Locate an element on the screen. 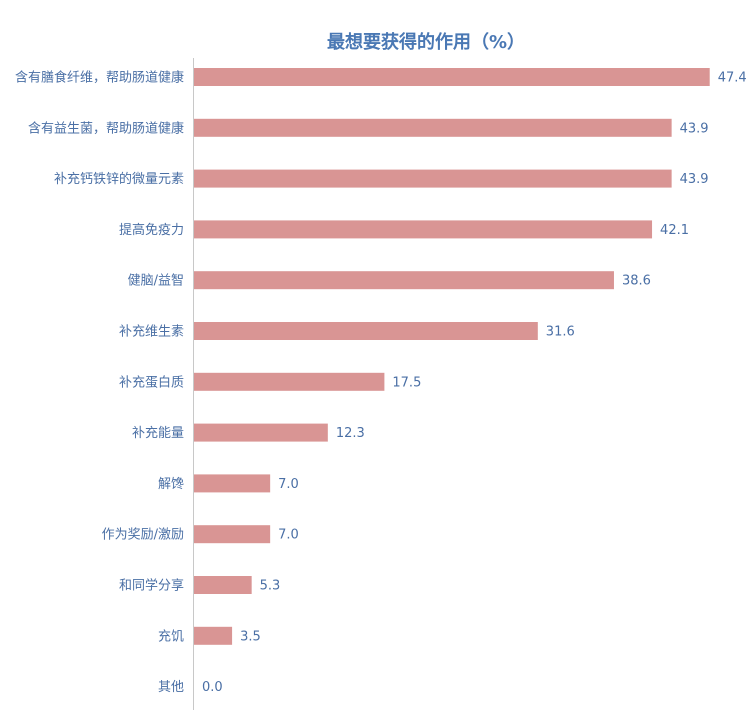 The image size is (752, 725). category-label: 提高免疫力 is located at coordinates (151, 230).